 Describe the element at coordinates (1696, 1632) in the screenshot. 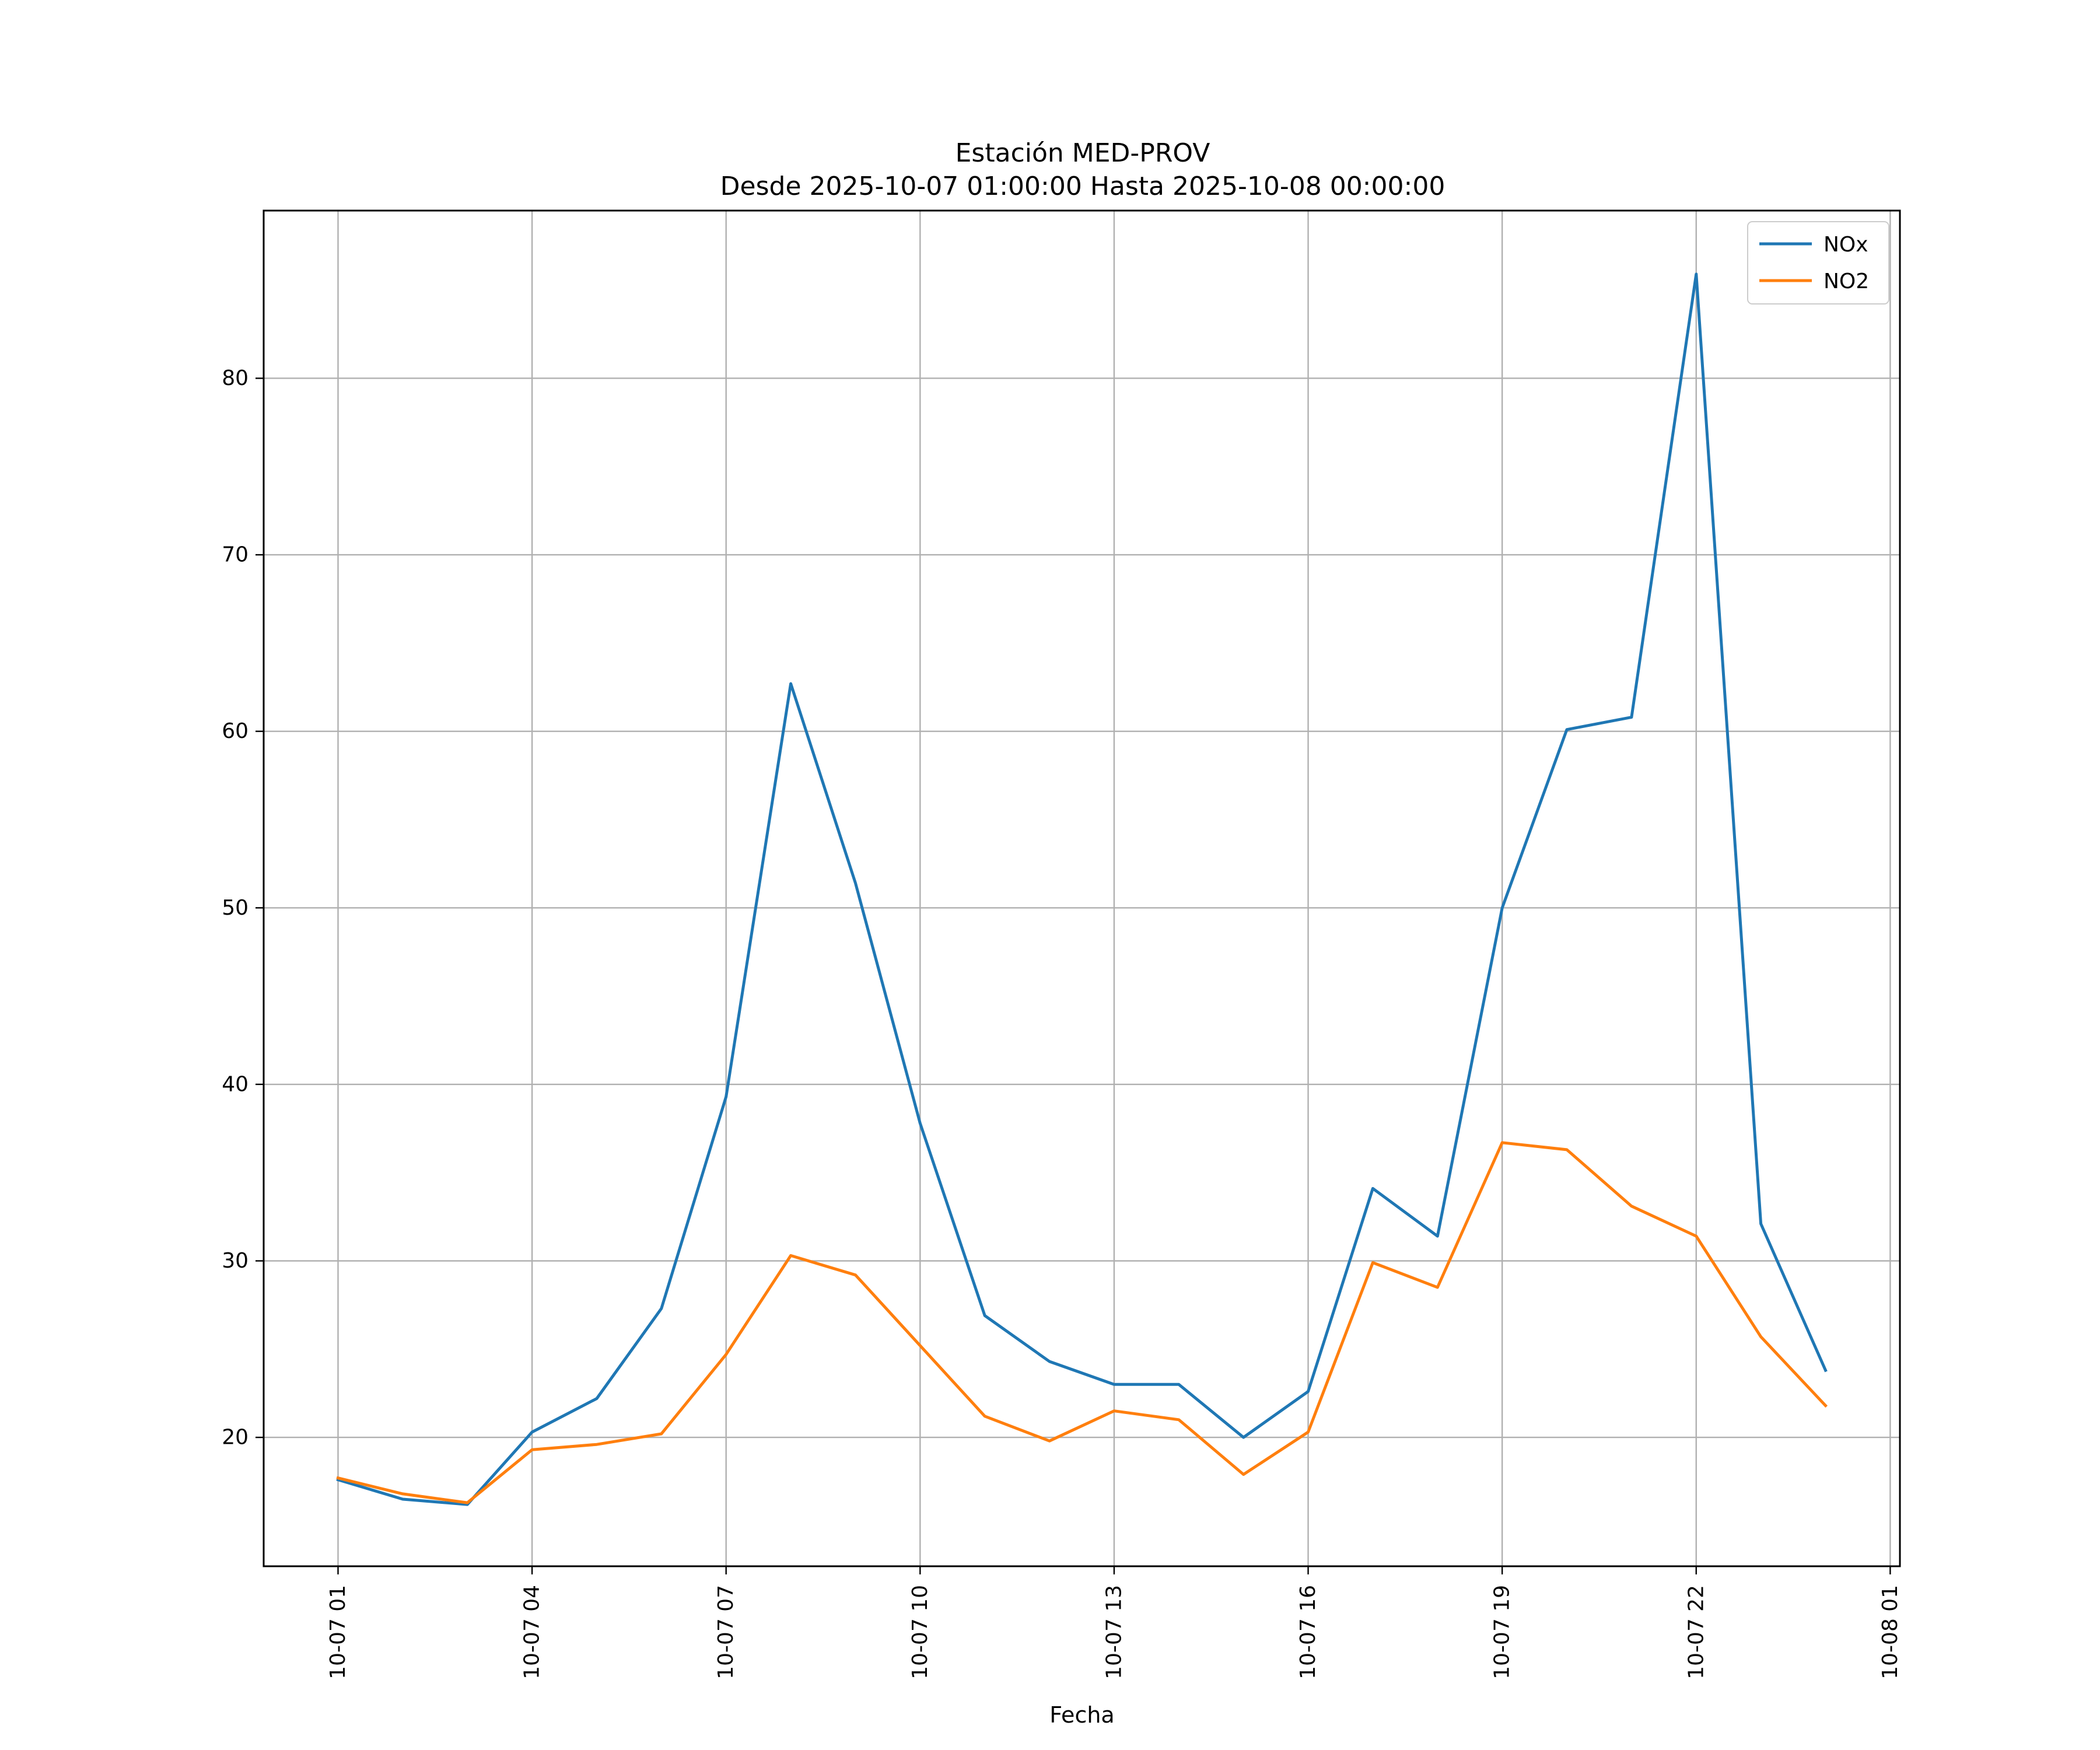

I see `x-tick-label: 10-07 22` at that location.